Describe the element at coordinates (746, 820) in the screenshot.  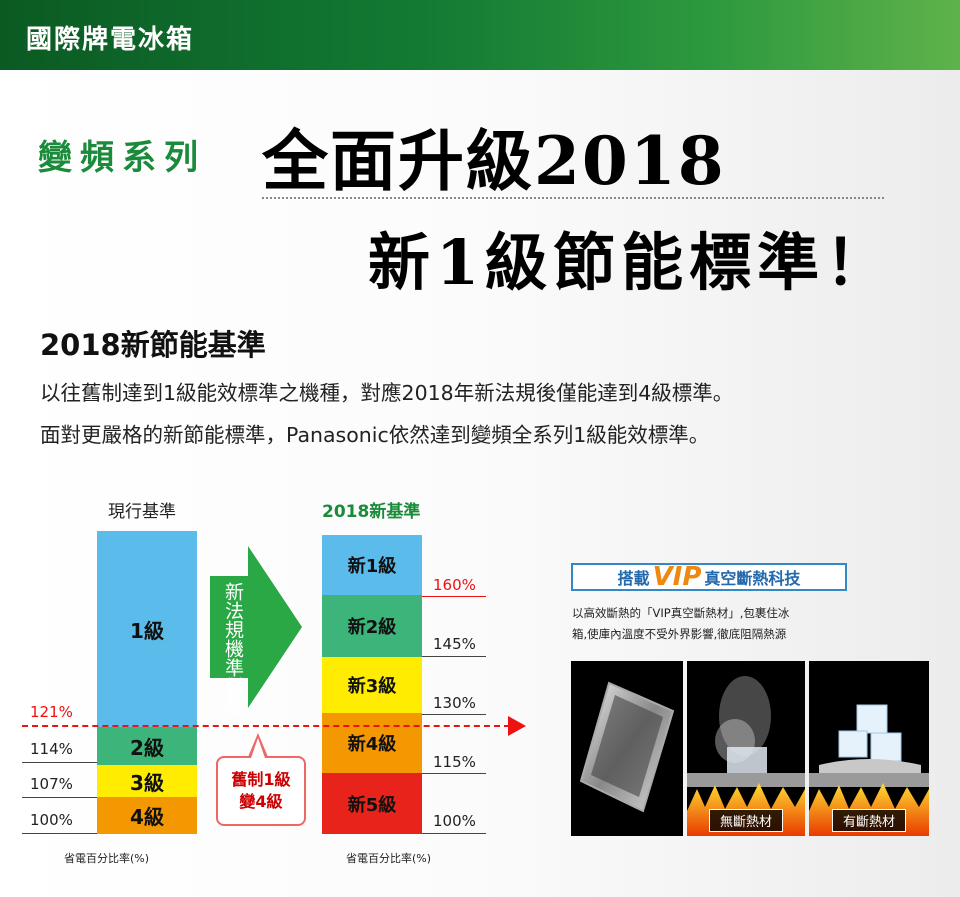
I see `no-insulation-caption: 無斷熱材` at that location.